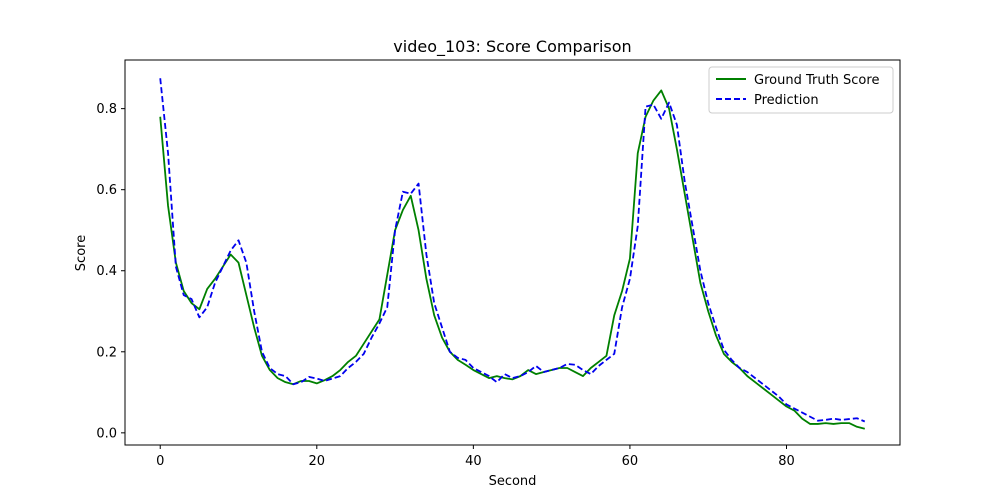  What do you see at coordinates (816, 80) in the screenshot?
I see `legend-label-ground-truth: Ground Truth Score` at bounding box center [816, 80].